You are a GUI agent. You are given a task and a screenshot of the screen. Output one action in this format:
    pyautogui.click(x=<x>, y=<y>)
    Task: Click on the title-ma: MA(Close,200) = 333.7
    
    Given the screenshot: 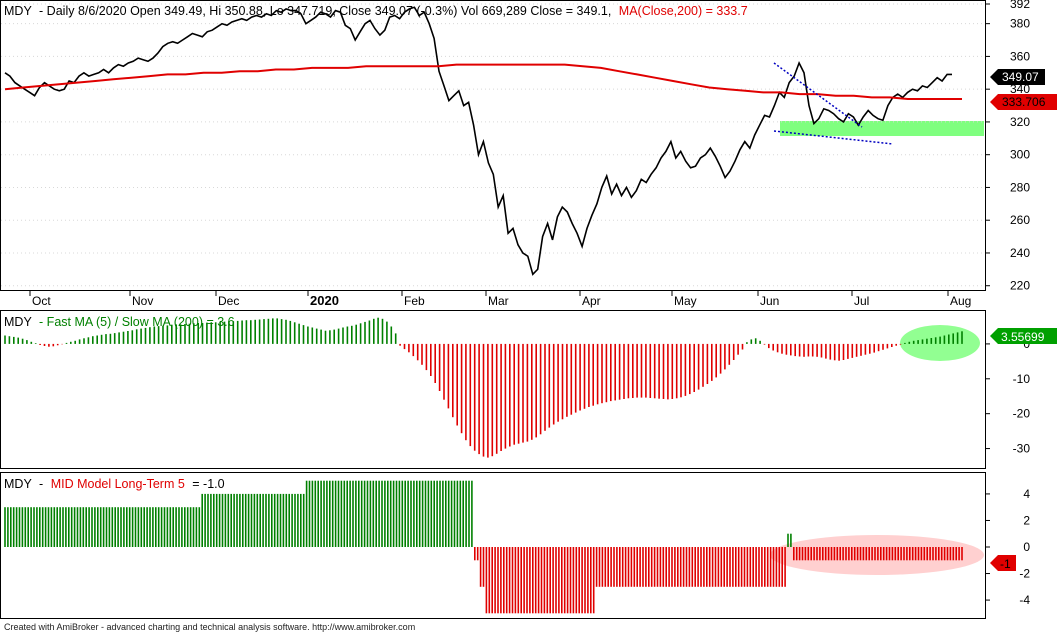 What is the action you would take?
    pyautogui.click(x=683, y=11)
    